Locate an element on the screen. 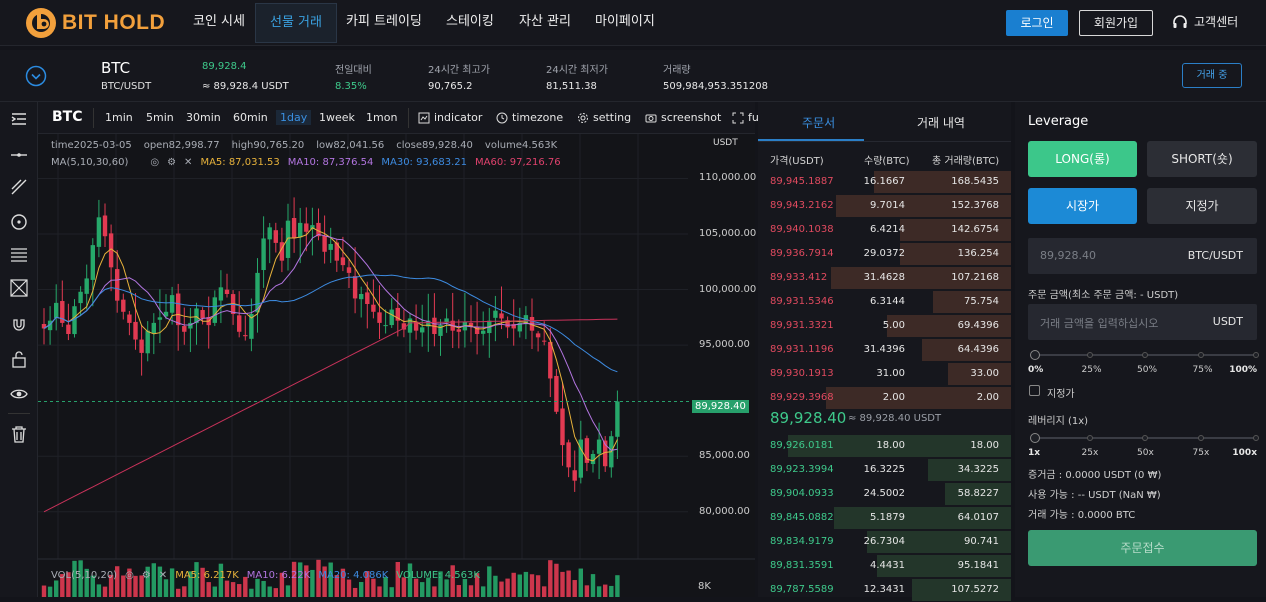 The image size is (1266, 602). fibonacci-icon is located at coordinates (19, 255).